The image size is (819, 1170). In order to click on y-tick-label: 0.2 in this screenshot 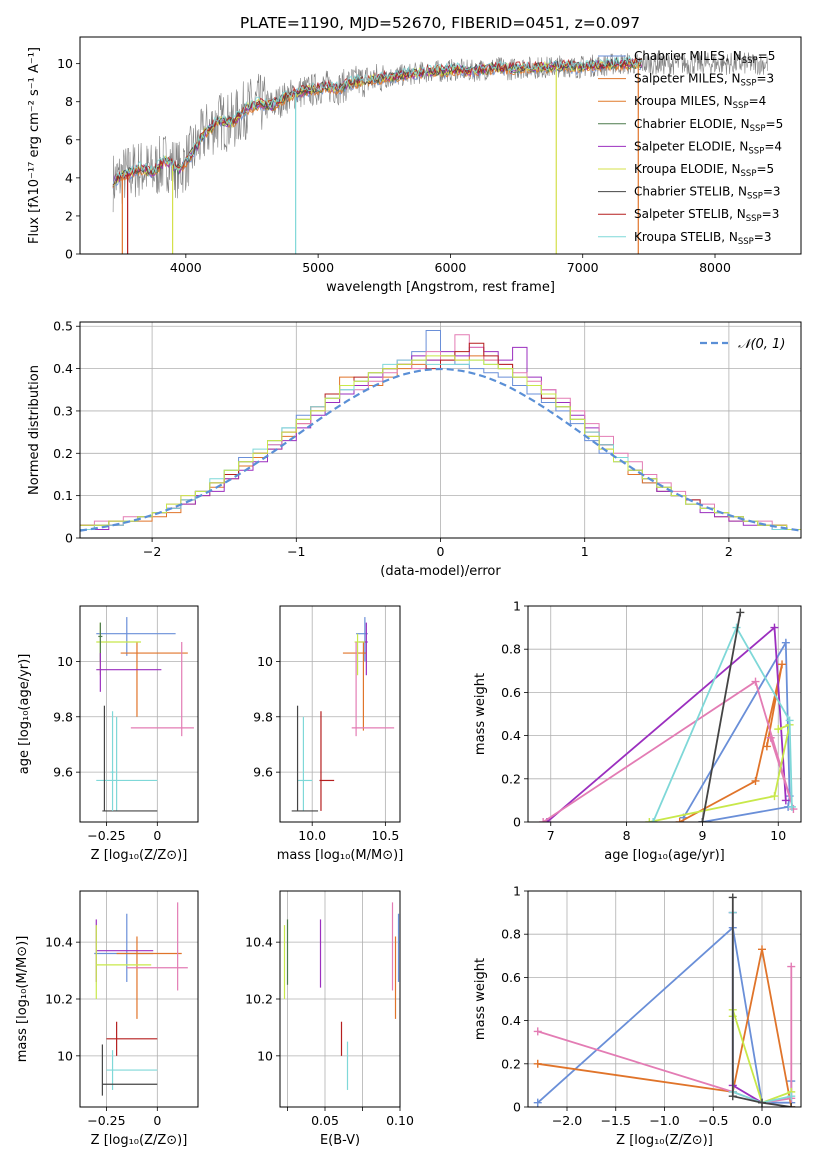, I will do `click(63, 453)`.